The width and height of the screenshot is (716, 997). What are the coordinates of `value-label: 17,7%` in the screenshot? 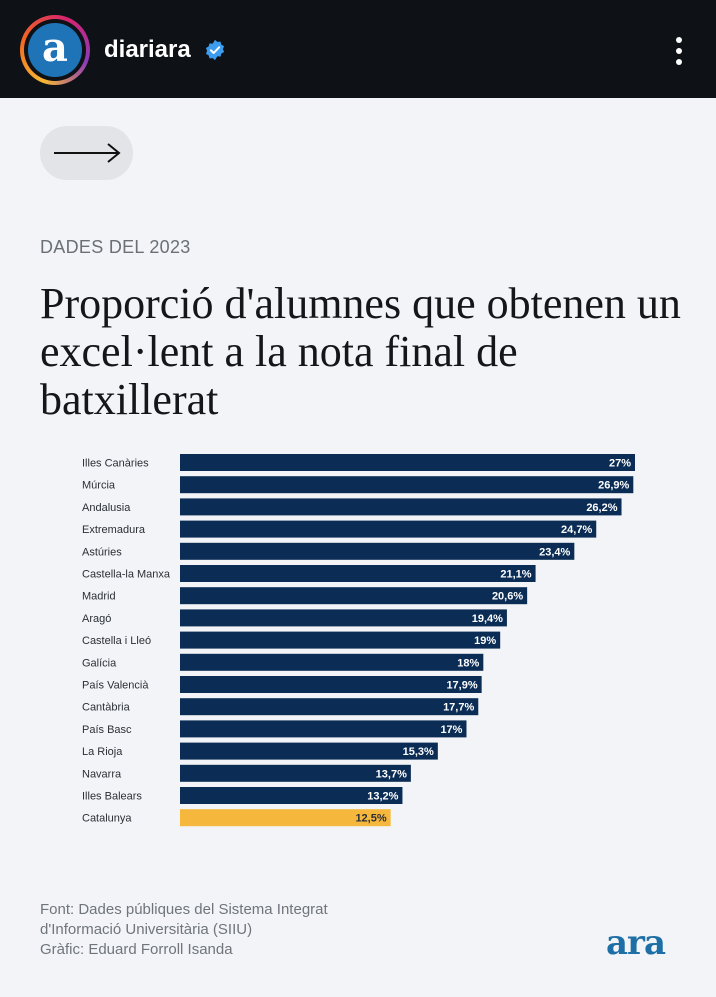 It's located at (458, 708).